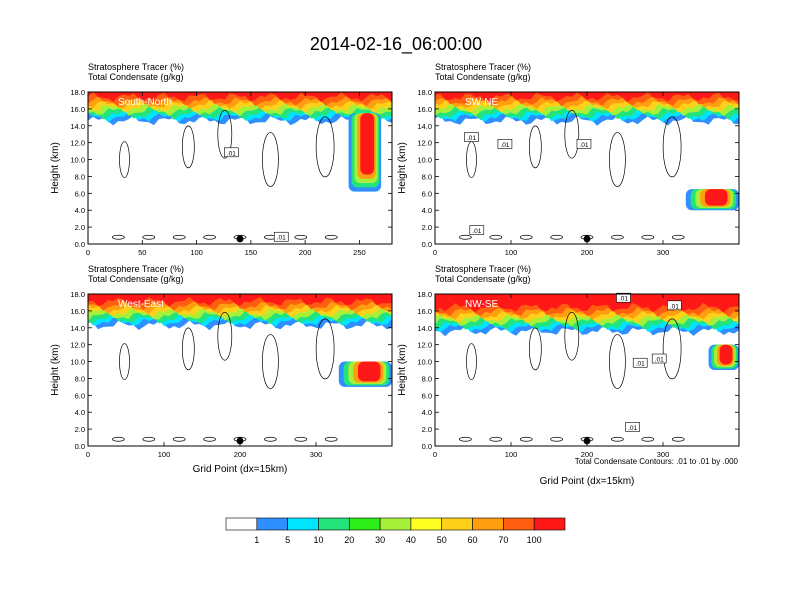  I want to click on colorbar-label: 10, so click(318, 540).